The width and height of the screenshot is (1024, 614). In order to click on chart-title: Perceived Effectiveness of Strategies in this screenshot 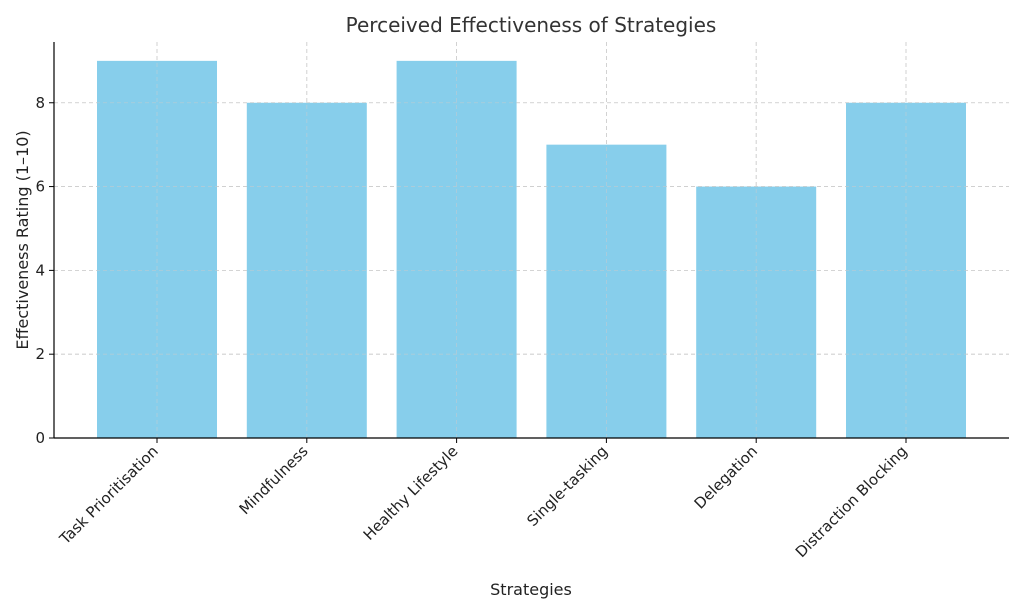, I will do `click(531, 25)`.